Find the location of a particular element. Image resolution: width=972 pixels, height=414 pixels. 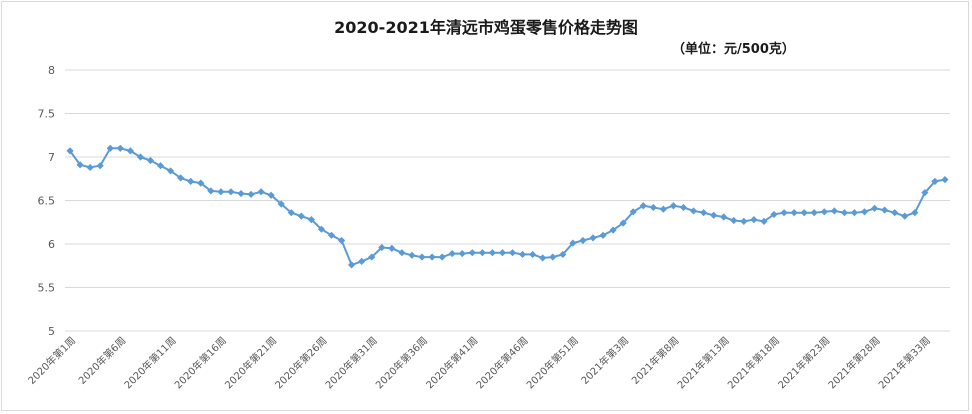

x-tick-label: 2020年第36周 is located at coordinates (401, 362).